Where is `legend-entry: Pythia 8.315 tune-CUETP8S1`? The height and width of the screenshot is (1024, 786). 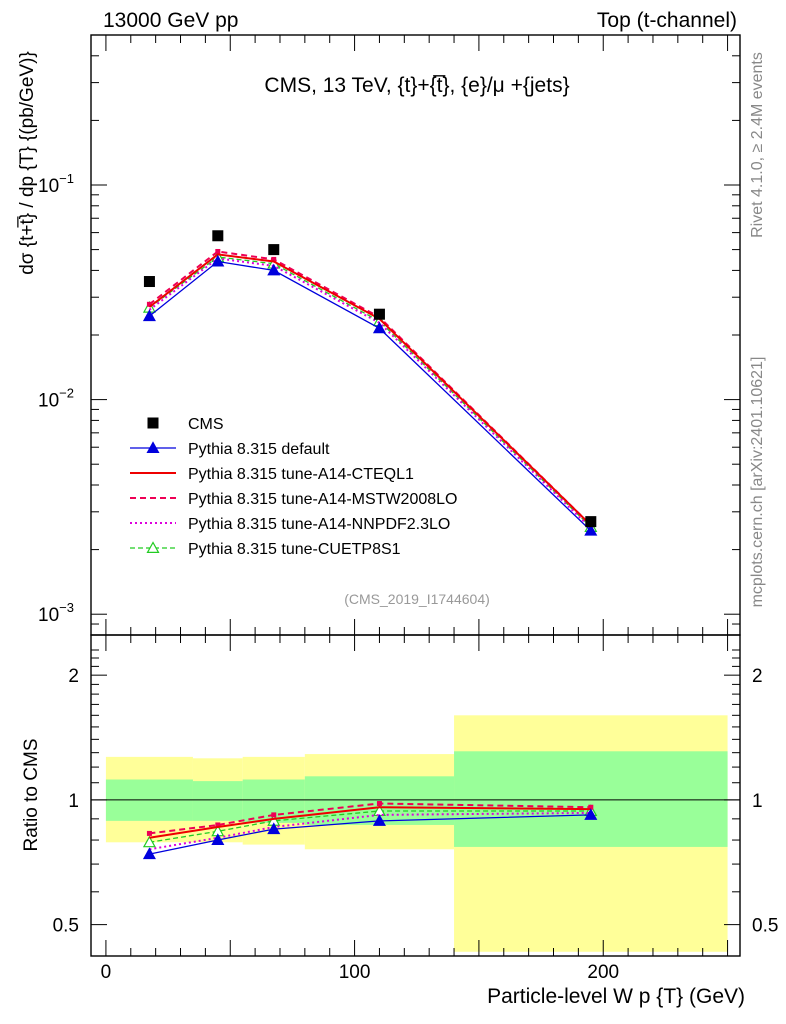 legend-entry: Pythia 8.315 tune-CUETP8S1 is located at coordinates (265, 549).